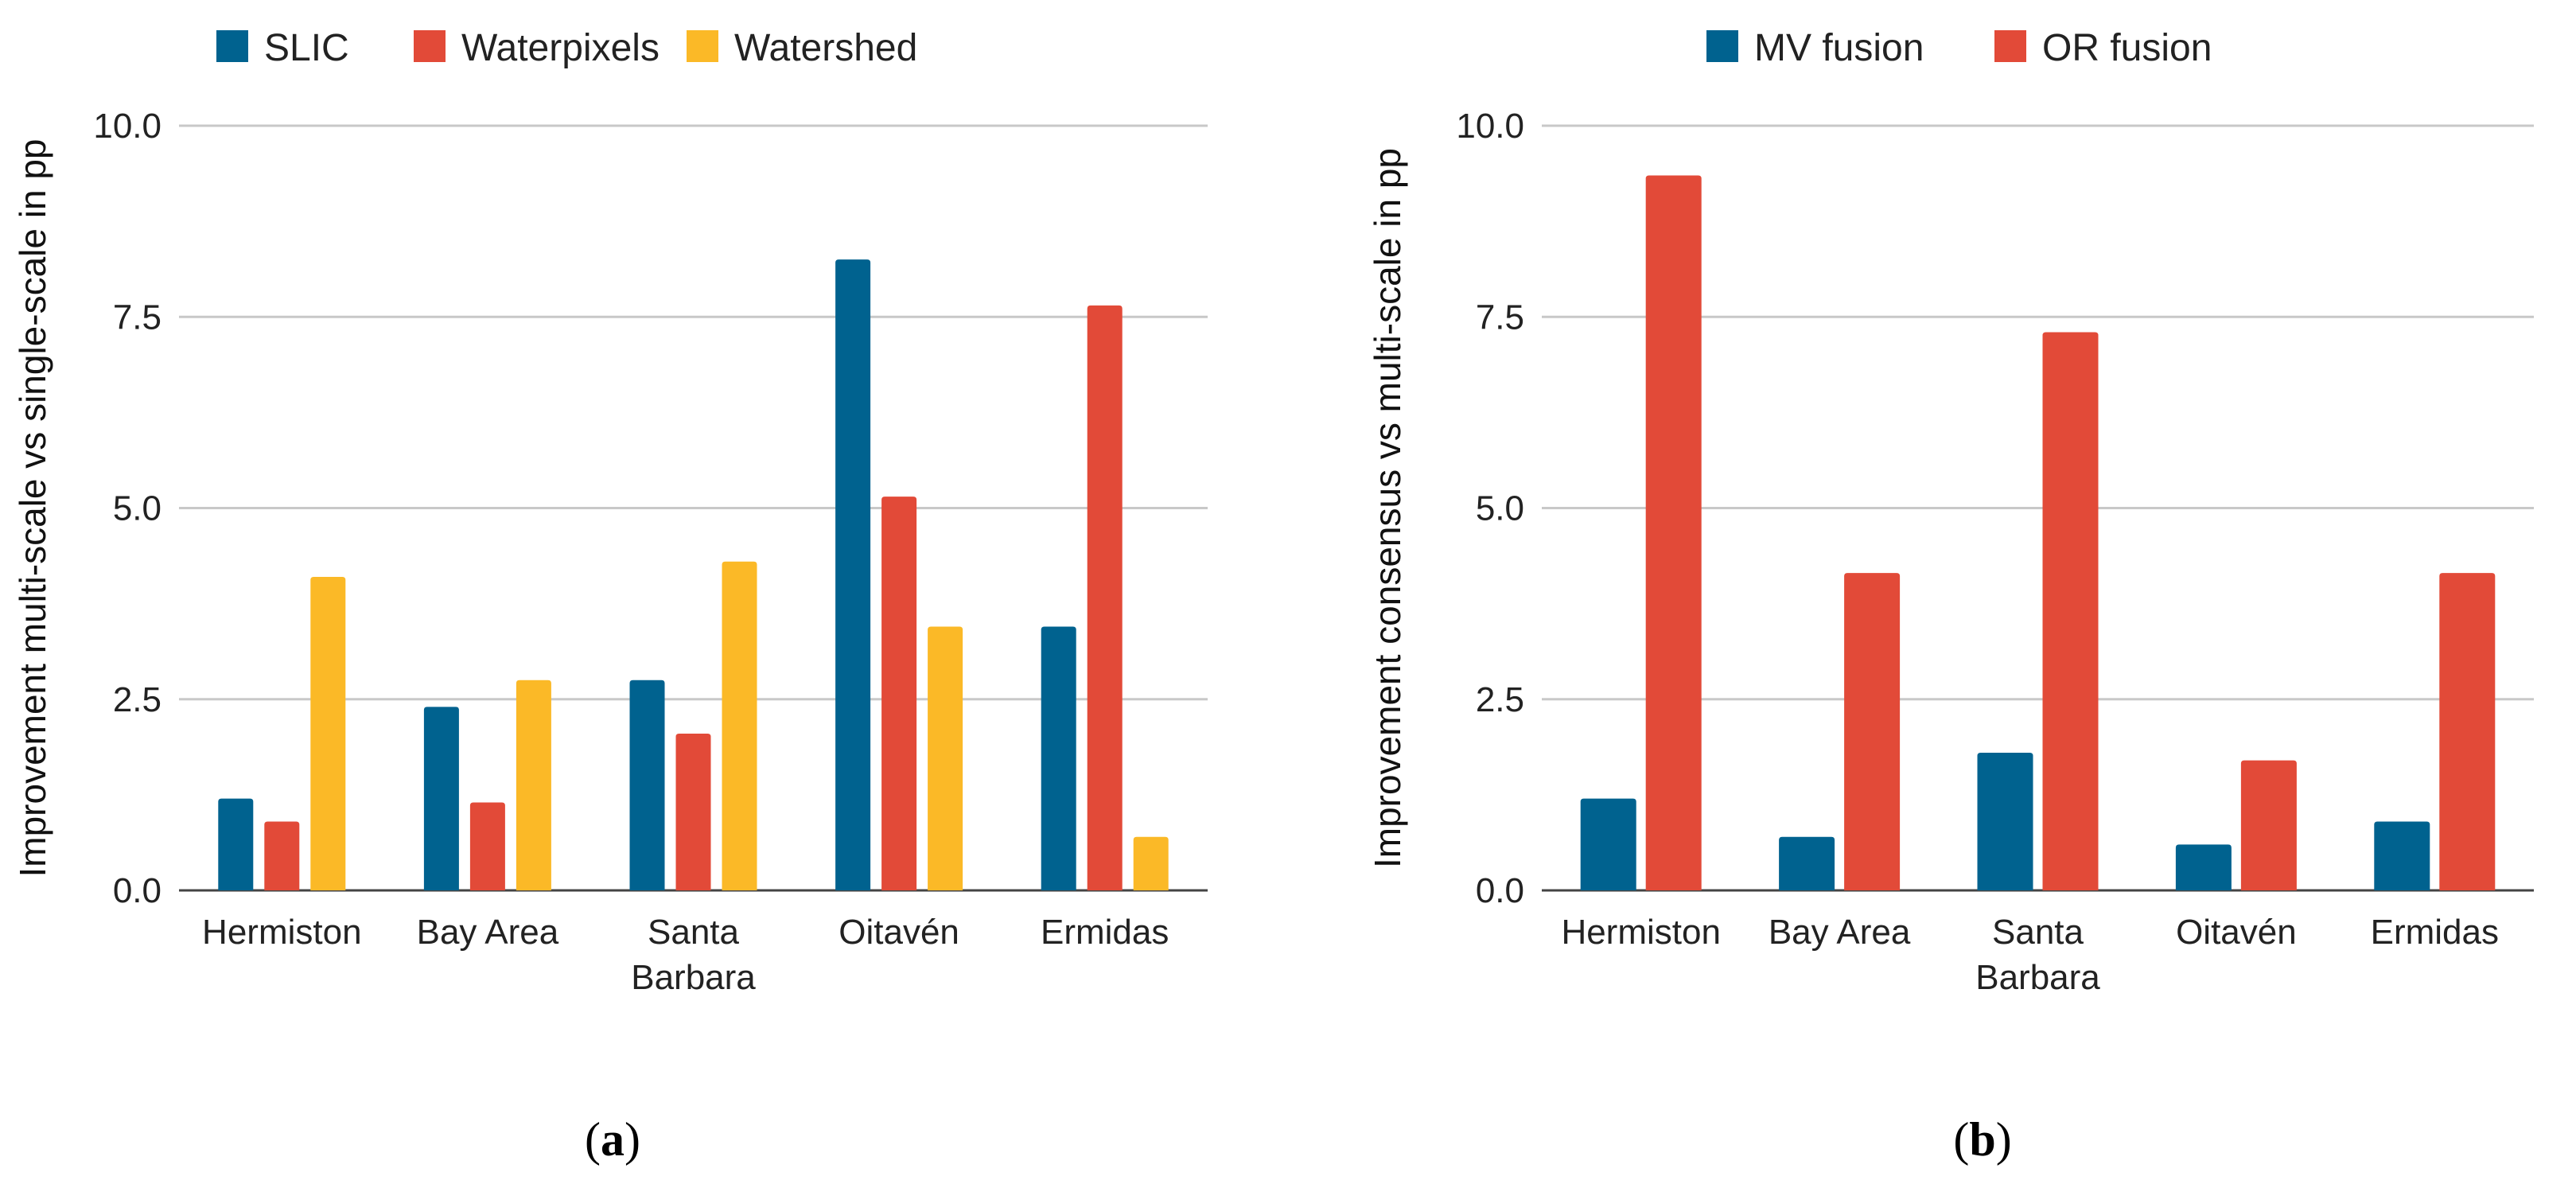 The height and width of the screenshot is (1184, 2576). Describe the element at coordinates (1490, 126) in the screenshot. I see `chart-b-y-tick-label: 10.0` at that location.